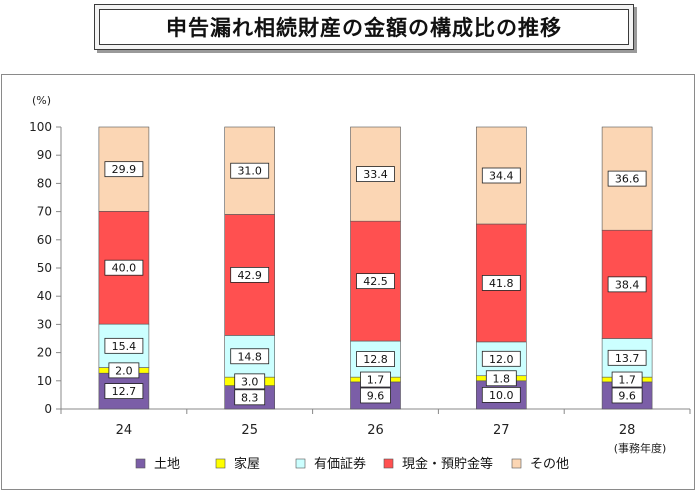 The width and height of the screenshot is (698, 492). I want to click on legend-label: 現金・預貯金等, so click(447, 464).